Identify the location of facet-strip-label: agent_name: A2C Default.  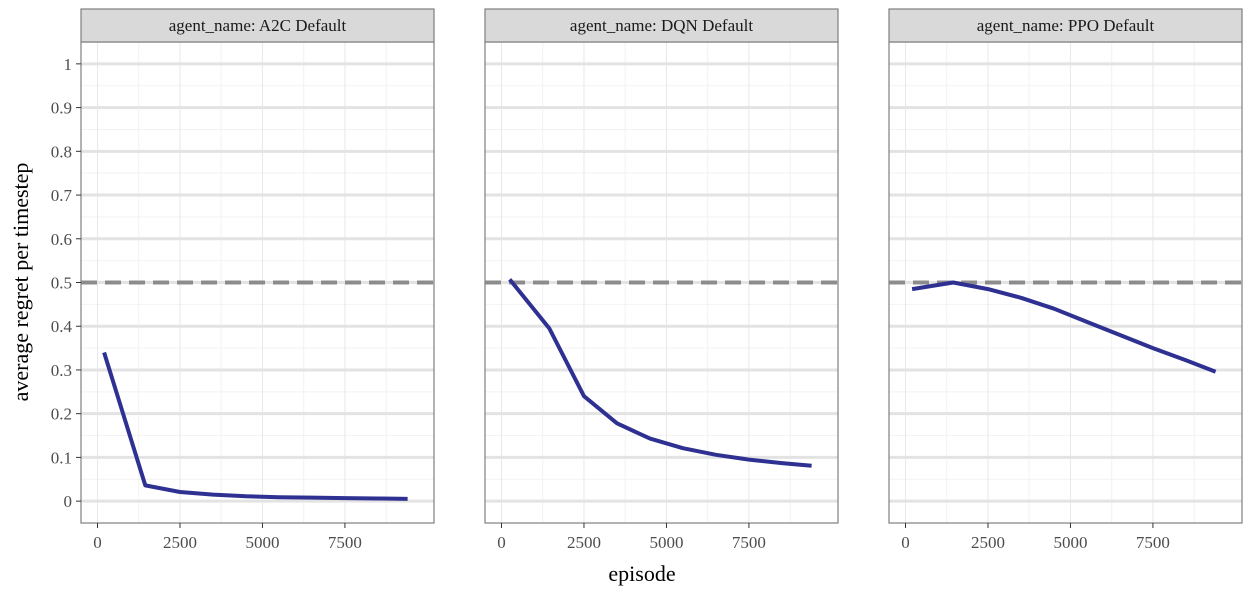
(258, 25).